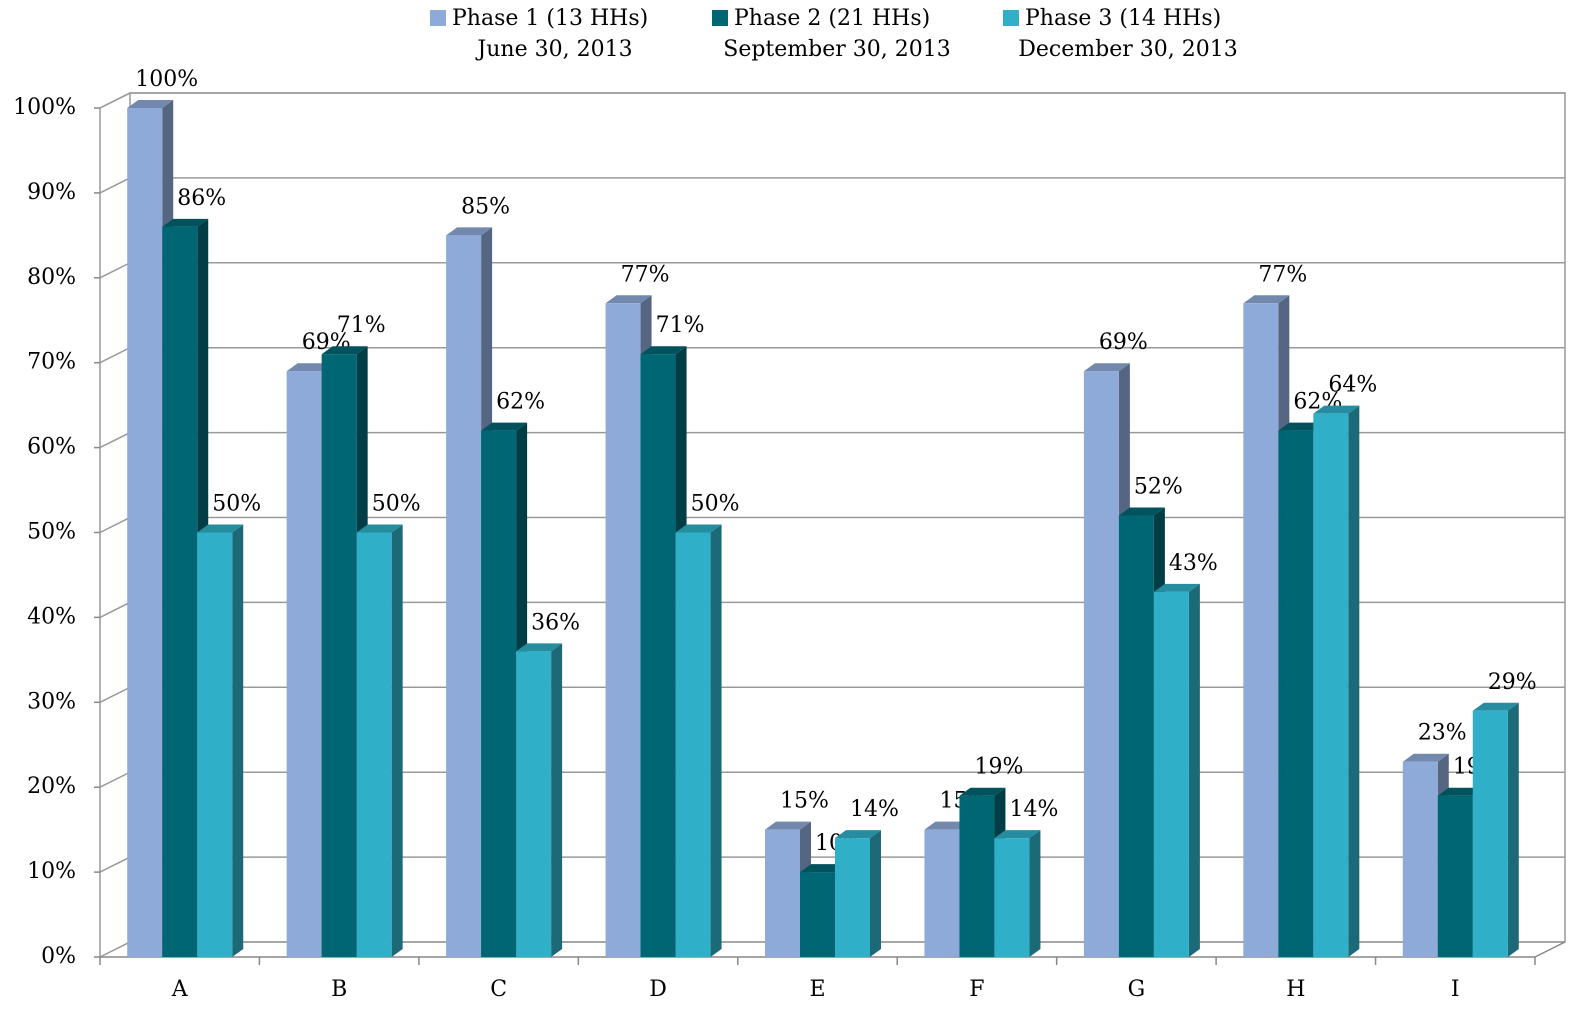  Describe the element at coordinates (166, 79) in the screenshot. I see `value-label: 100%` at that location.